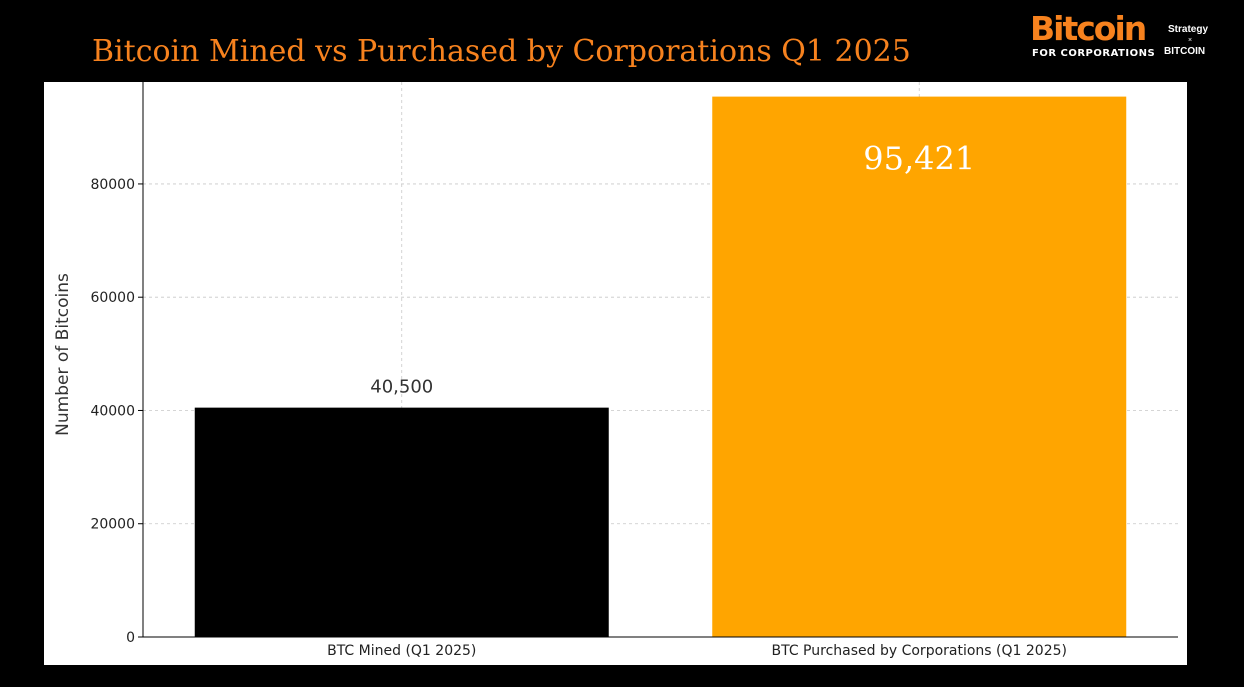 This screenshot has height=687, width=1244. Describe the element at coordinates (401, 387) in the screenshot. I see `data-label: 40,500` at that location.